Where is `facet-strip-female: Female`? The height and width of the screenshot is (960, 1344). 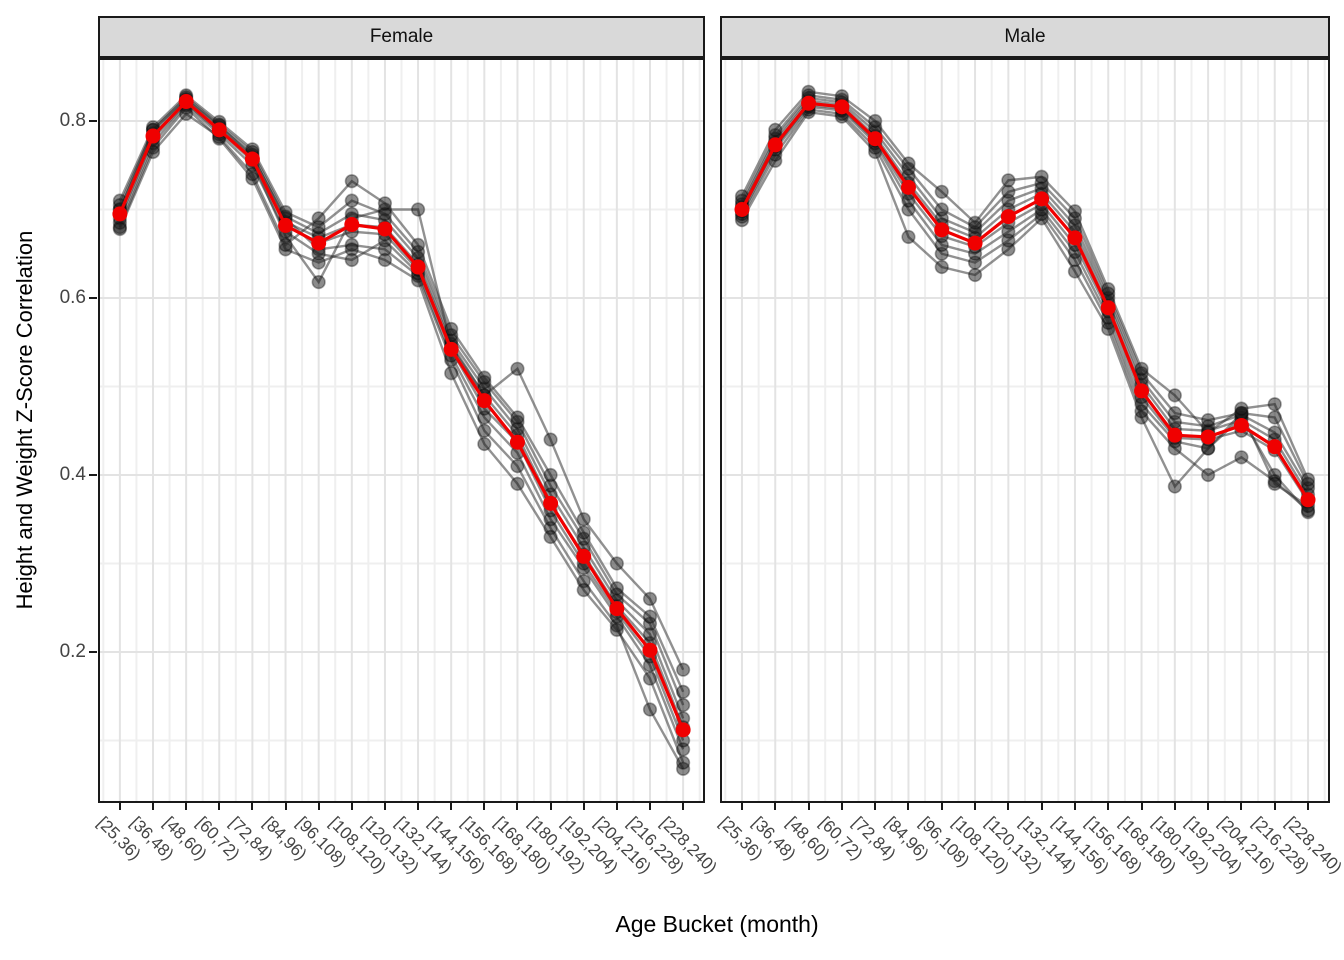 facet-strip-female: Female is located at coordinates (401, 37).